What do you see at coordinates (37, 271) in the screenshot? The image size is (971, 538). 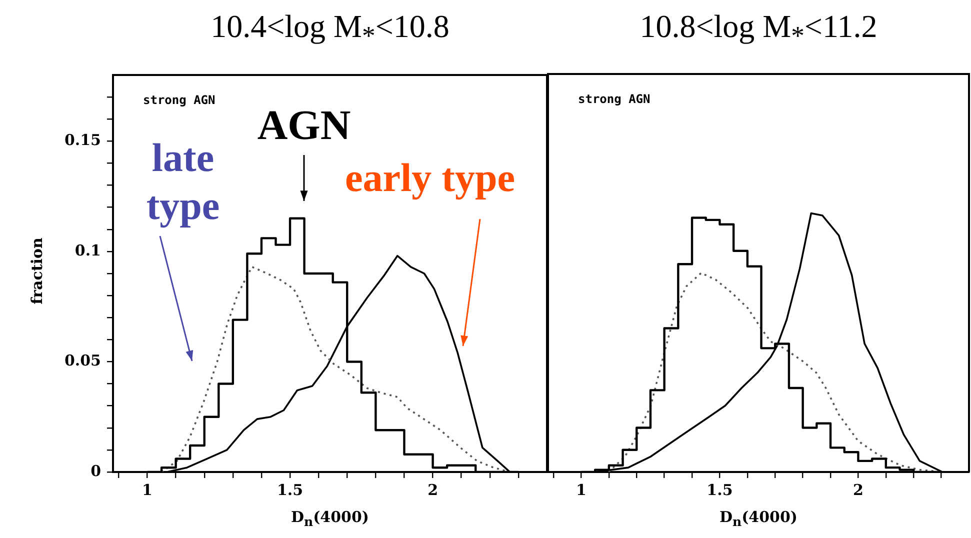 I see `y-axis-title: fraction` at bounding box center [37, 271].